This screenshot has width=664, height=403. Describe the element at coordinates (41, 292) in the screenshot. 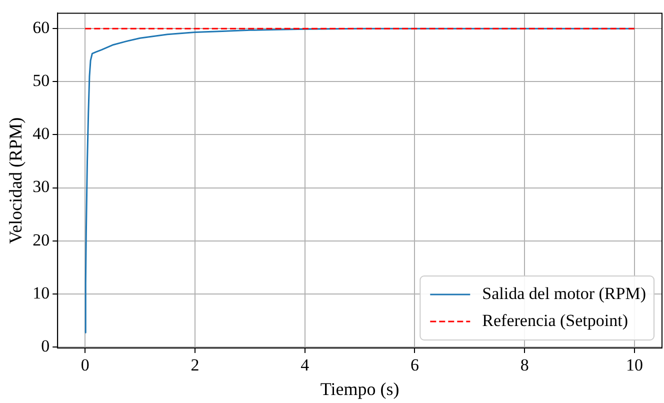

I see `y-tick-label: 10` at that location.